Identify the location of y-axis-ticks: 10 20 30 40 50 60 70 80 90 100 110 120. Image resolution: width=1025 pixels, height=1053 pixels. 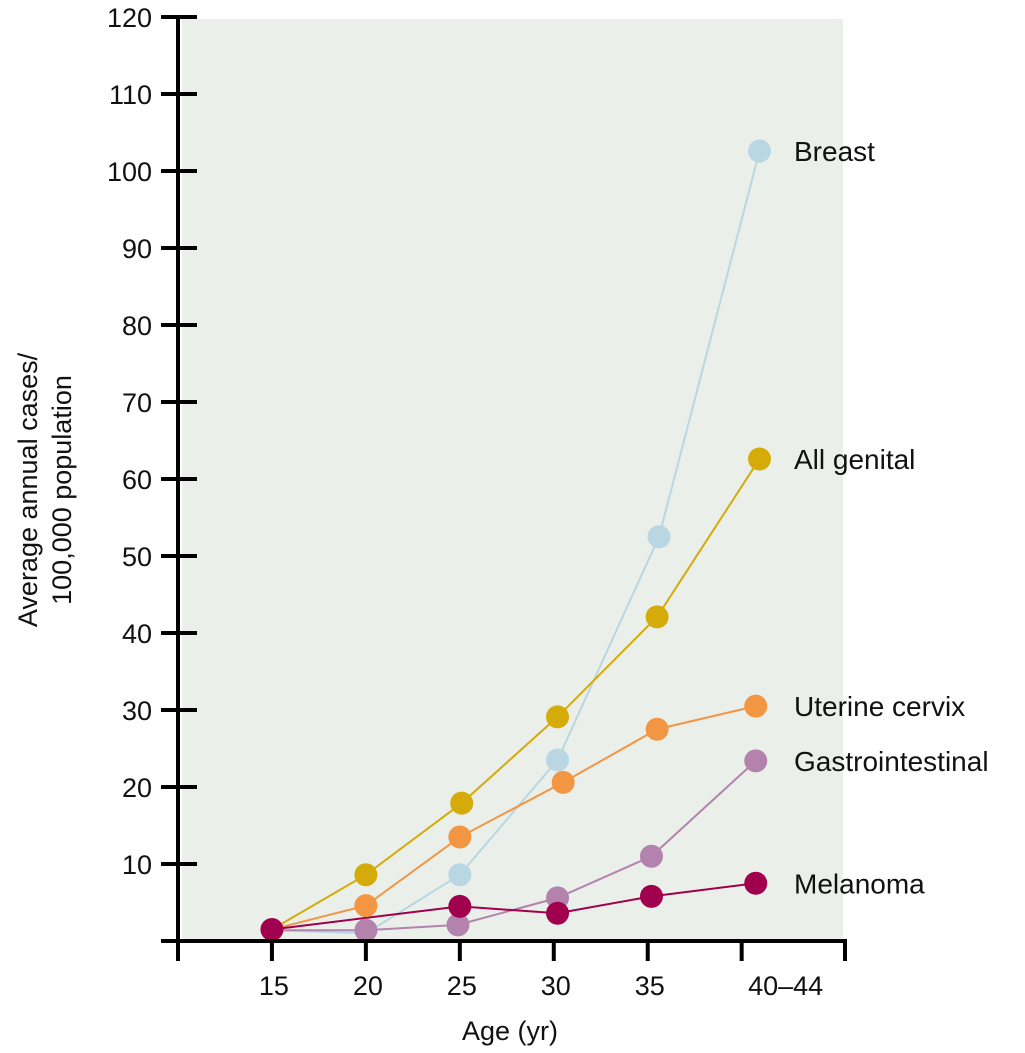
(152, 441).